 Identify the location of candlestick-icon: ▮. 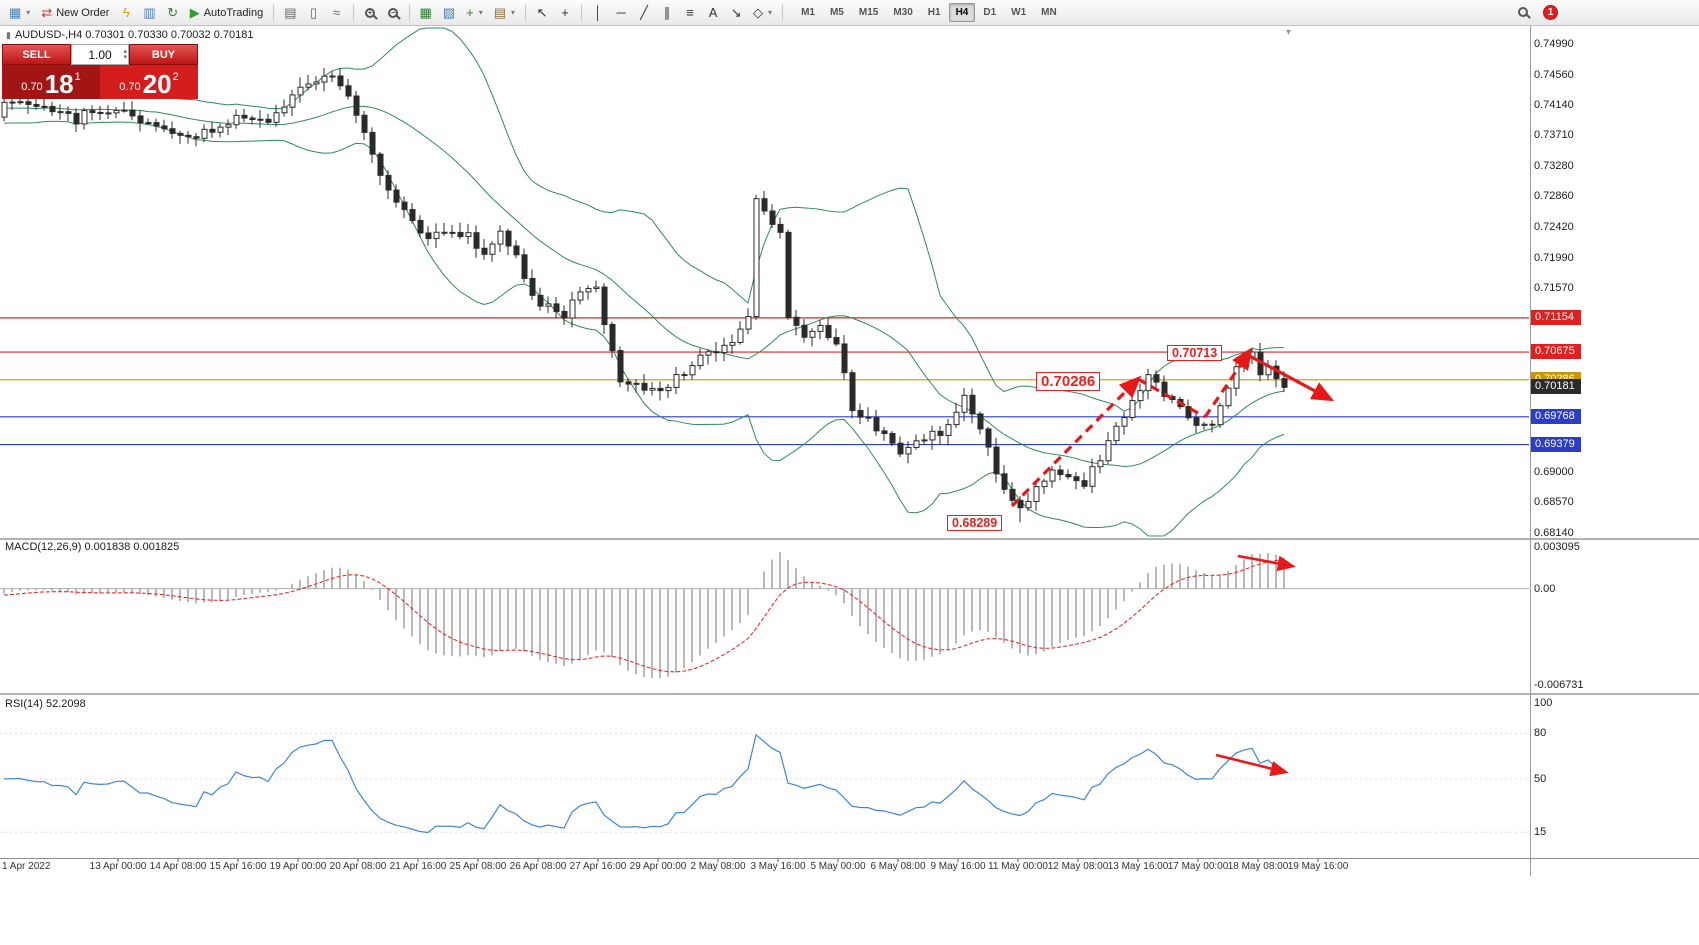
(8, 34).